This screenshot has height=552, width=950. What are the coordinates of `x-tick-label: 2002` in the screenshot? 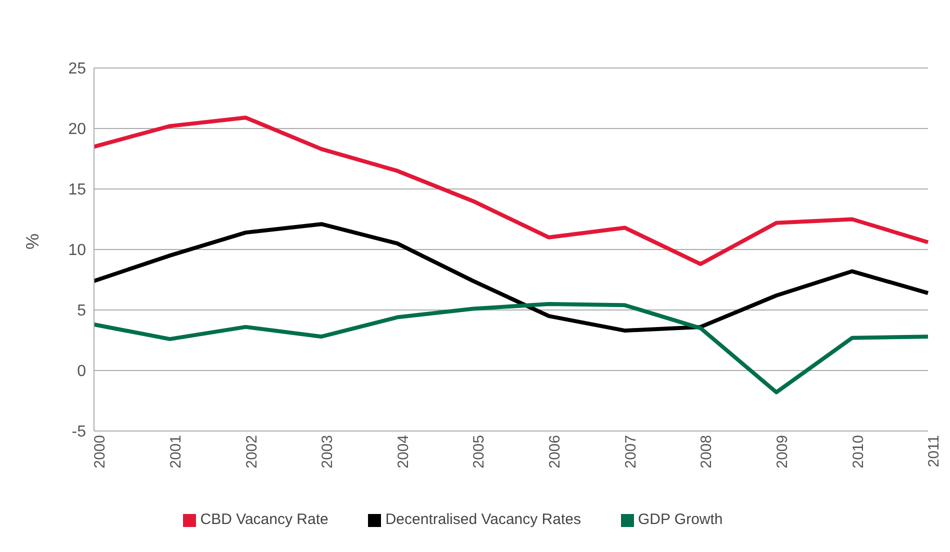 It's located at (251, 451).